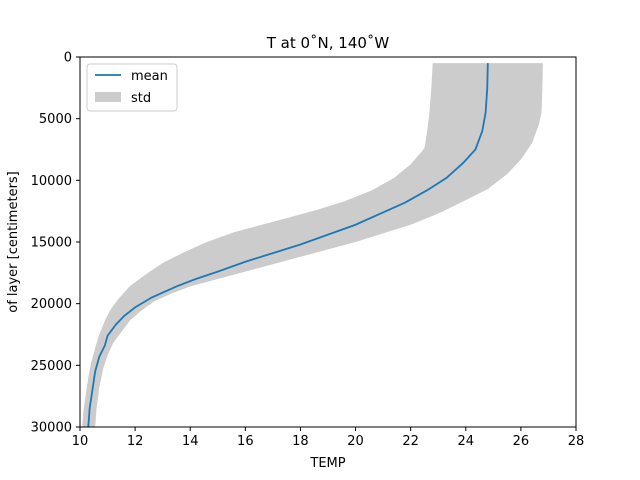 This screenshot has width=640, height=480. Describe the element at coordinates (328, 438) in the screenshot. I see `x-axis: 10 12 14 16 18 20 22 24 26 28` at that location.